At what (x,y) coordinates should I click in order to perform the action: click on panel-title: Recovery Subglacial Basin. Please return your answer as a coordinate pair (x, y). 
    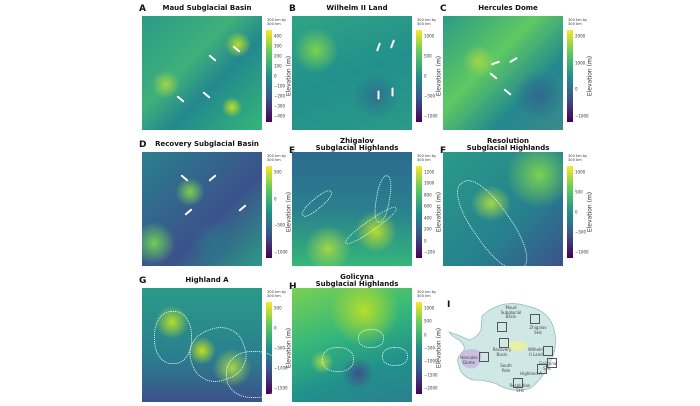
    Looking at the image, I should click on (207, 144).